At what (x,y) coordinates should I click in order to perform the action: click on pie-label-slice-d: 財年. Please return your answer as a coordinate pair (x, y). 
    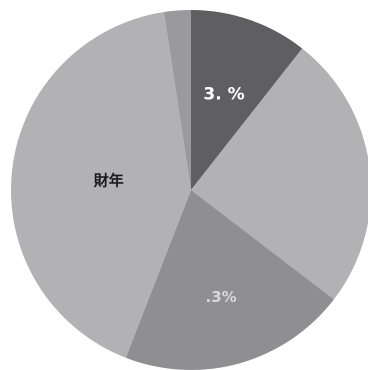
    Looking at the image, I should click on (108, 180).